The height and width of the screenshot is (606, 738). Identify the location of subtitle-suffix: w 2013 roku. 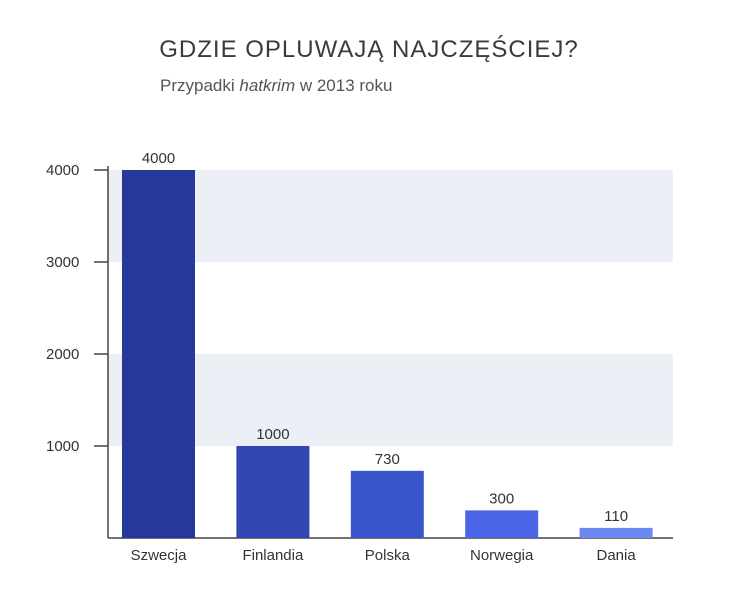
(344, 85).